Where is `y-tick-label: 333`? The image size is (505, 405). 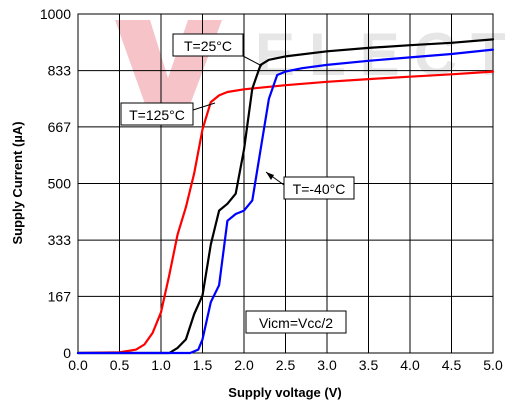
y-tick-label: 333 is located at coordinates (60, 240).